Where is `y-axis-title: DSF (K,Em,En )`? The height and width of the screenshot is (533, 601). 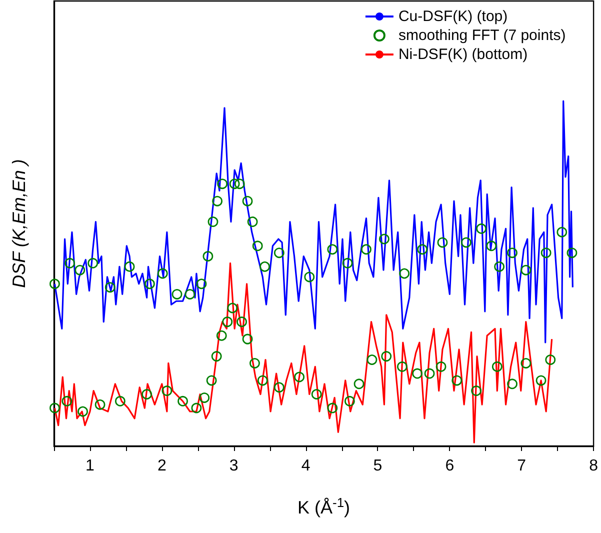 y-axis-title: DSF (K,Em,En ) is located at coordinates (19, 223).